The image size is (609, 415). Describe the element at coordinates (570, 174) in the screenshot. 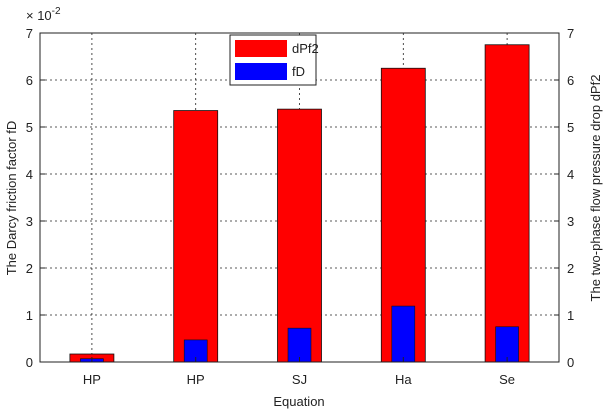

I see `right-tick-label-4: 4` at that location.